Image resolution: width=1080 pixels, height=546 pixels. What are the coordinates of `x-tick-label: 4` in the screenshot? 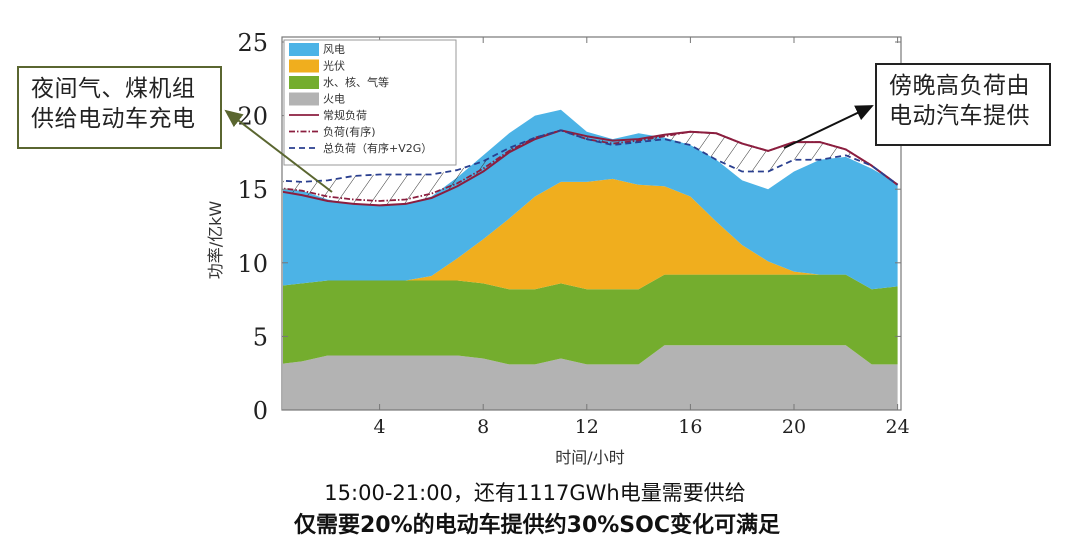 It's located at (380, 427).